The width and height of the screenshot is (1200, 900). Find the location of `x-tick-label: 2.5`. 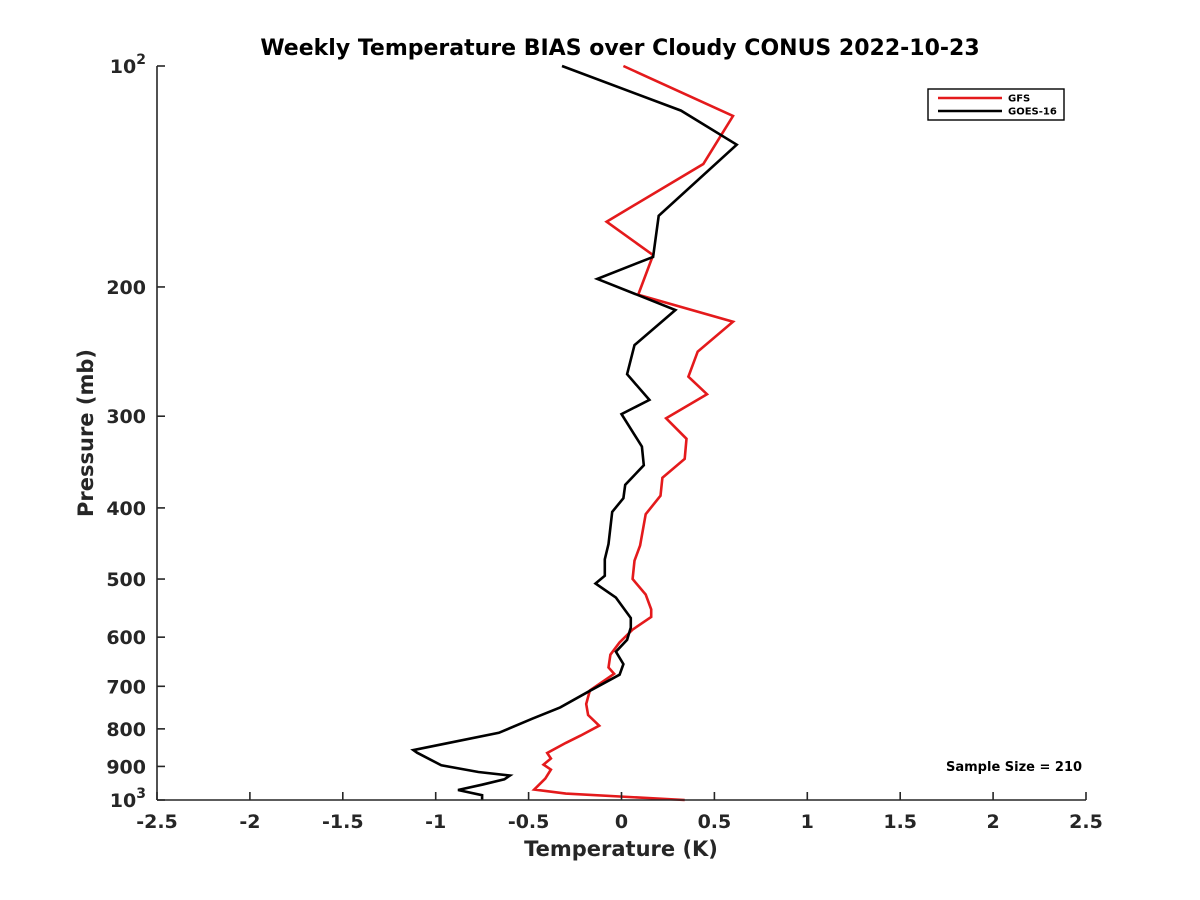

x-tick-label: 2.5 is located at coordinates (1086, 822).